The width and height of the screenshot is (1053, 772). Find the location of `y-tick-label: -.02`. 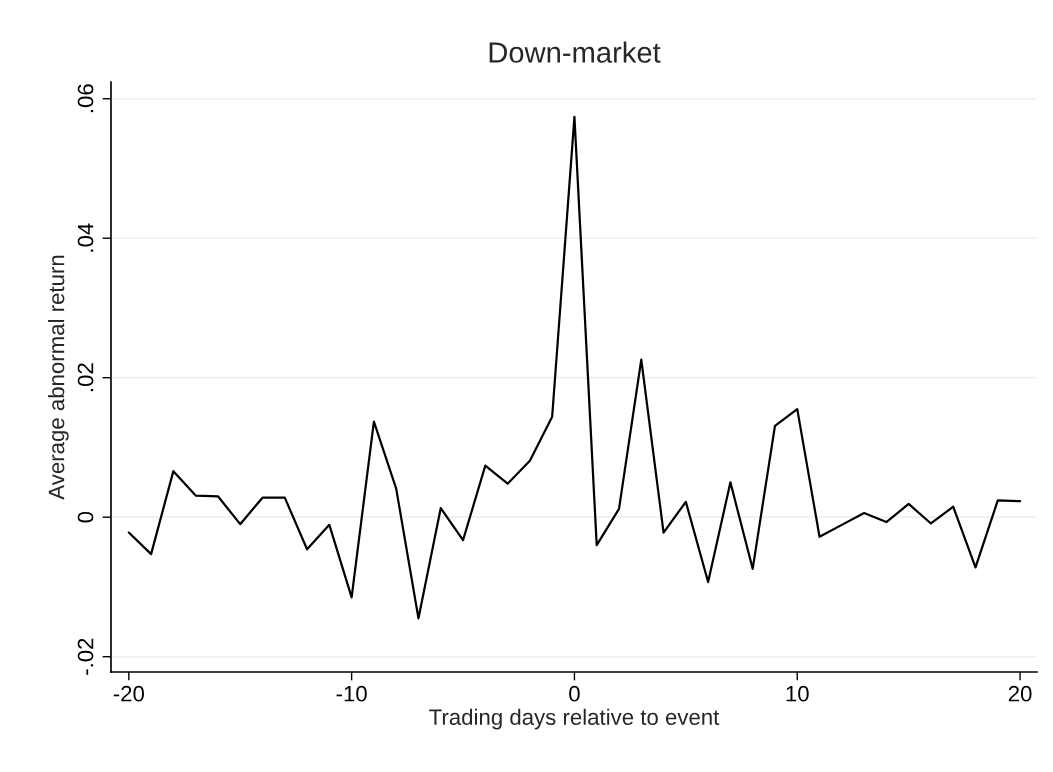

y-tick-label: -.02 is located at coordinates (85, 656).